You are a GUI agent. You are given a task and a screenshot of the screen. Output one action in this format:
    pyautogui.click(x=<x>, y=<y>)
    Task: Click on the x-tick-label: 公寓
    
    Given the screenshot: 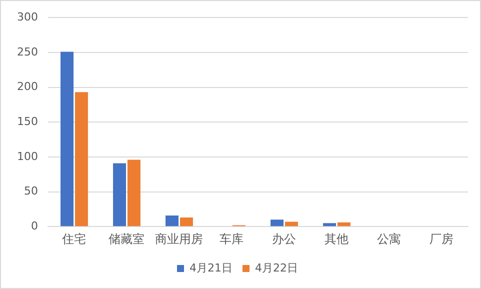 What is the action you would take?
    pyautogui.click(x=389, y=239)
    